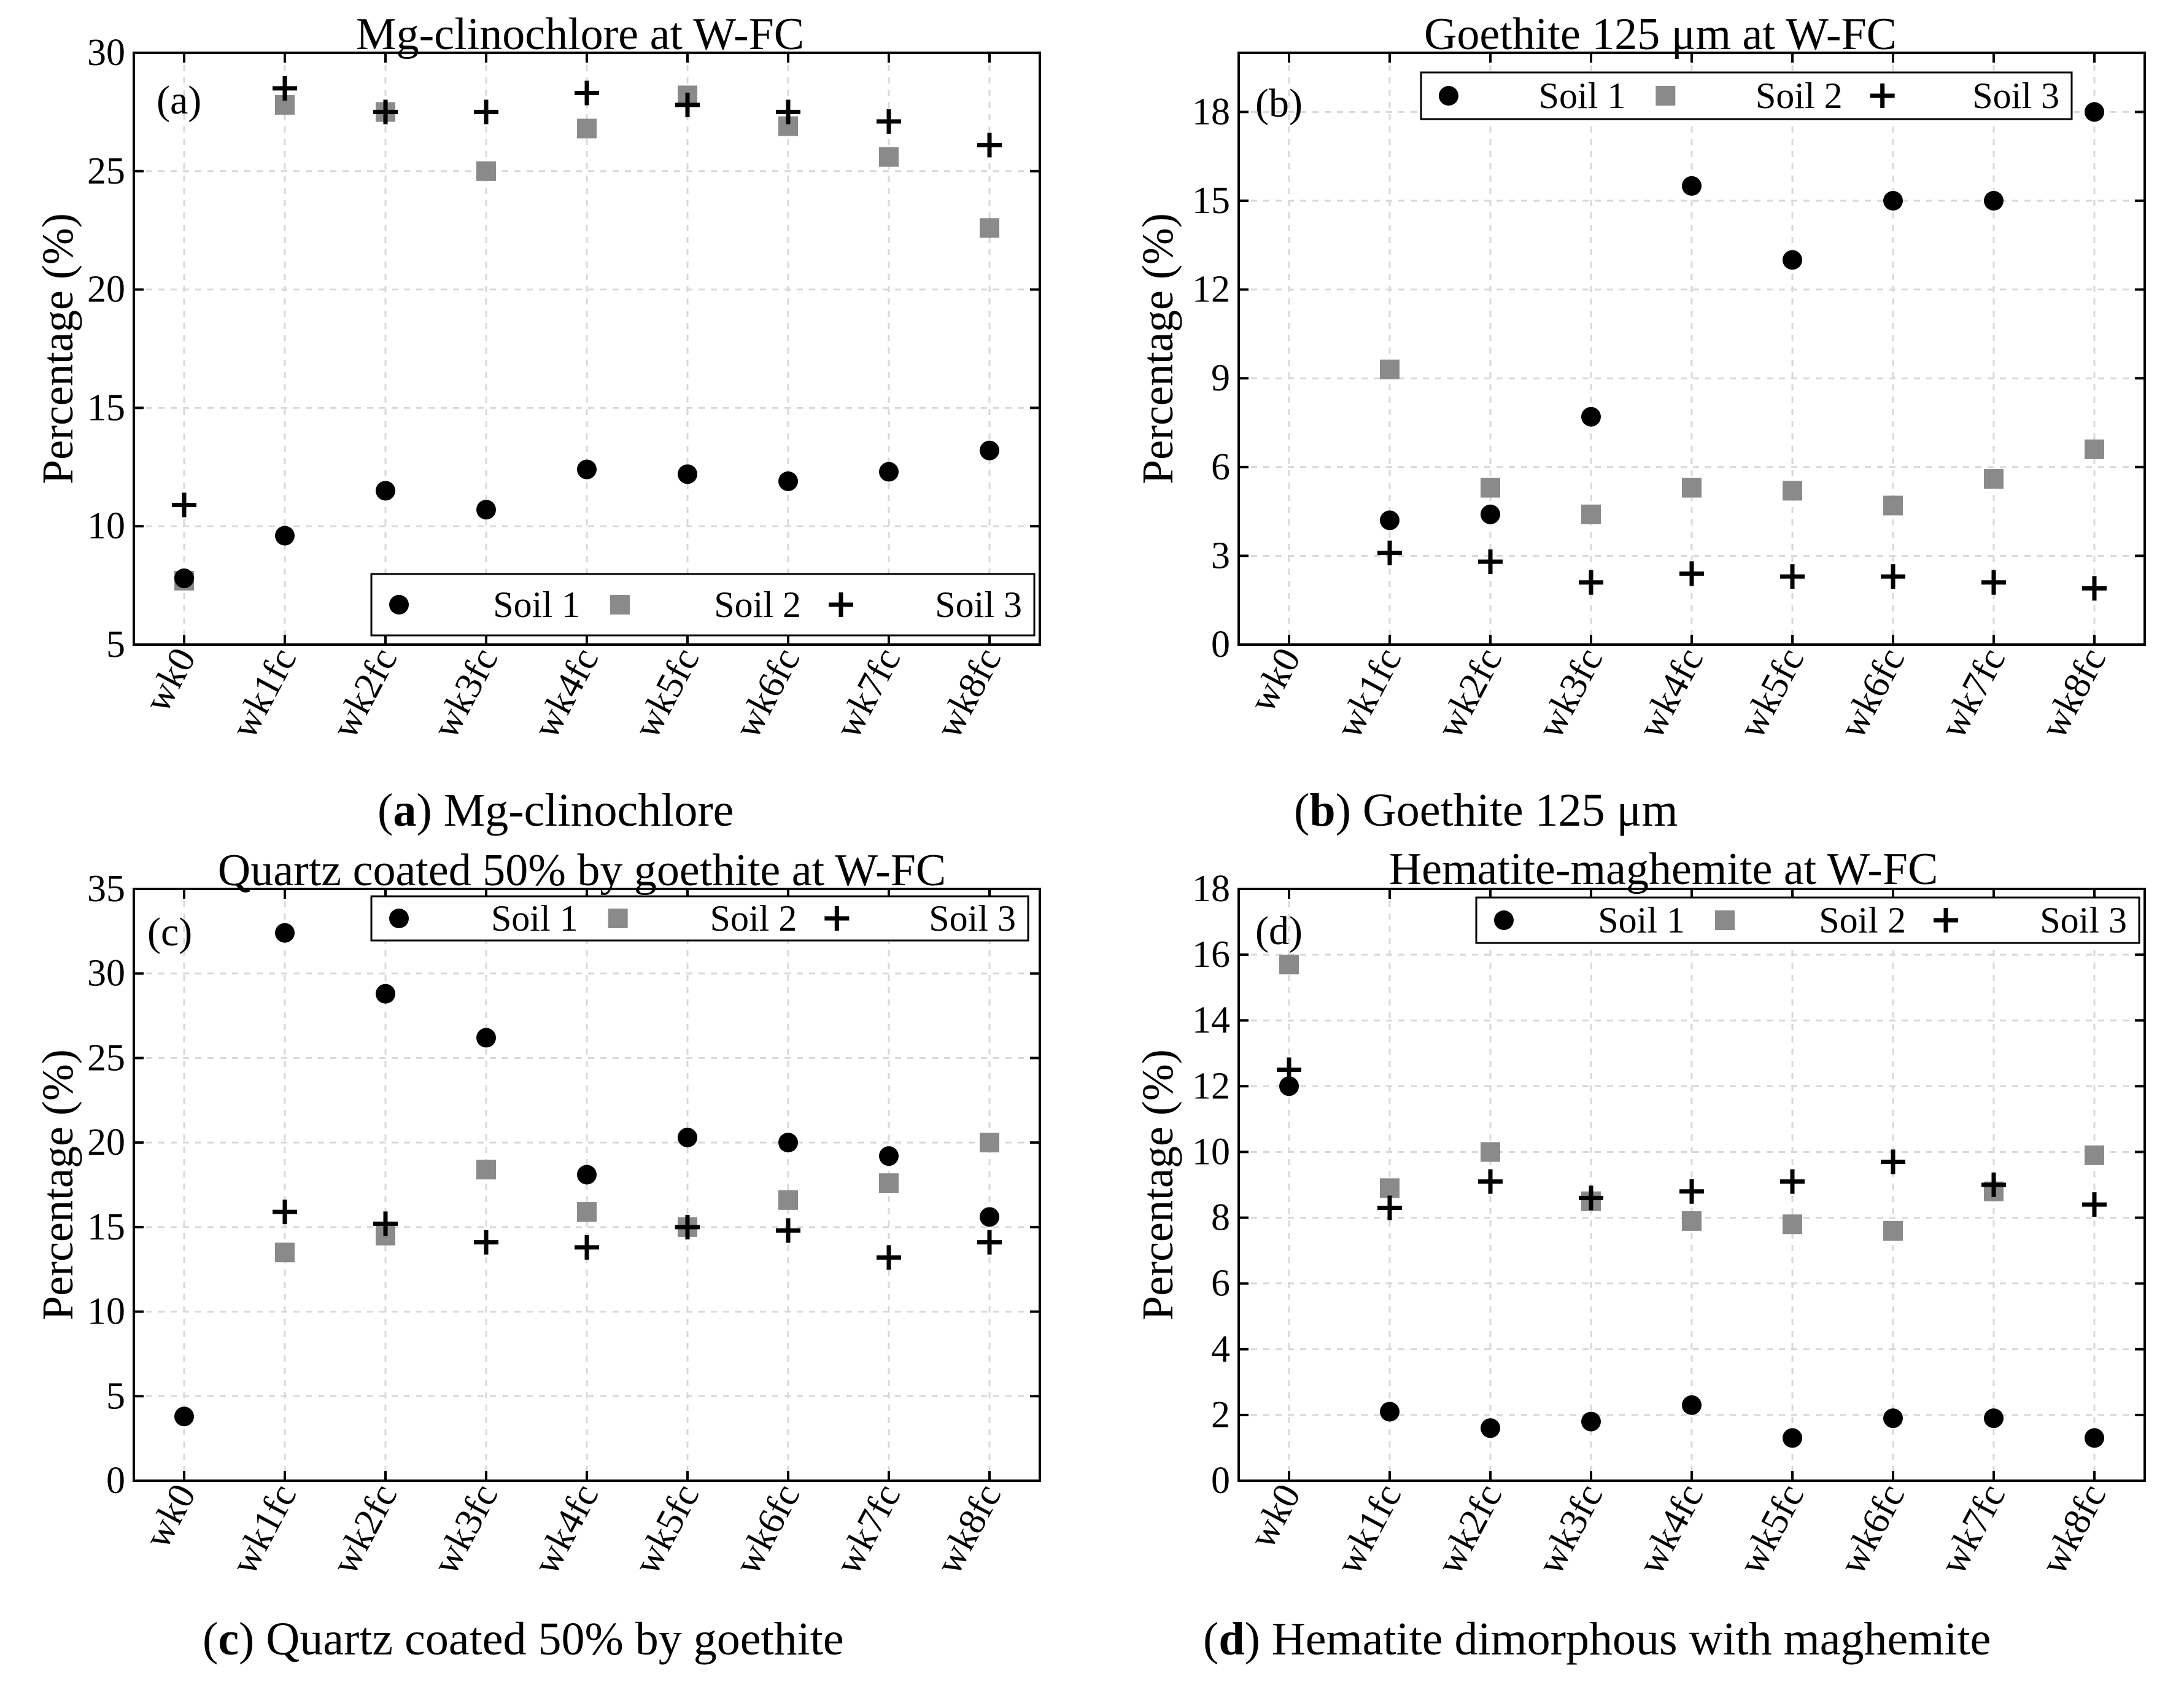  I want to click on caption-text: ) Mg-clinochlore, so click(575, 810).